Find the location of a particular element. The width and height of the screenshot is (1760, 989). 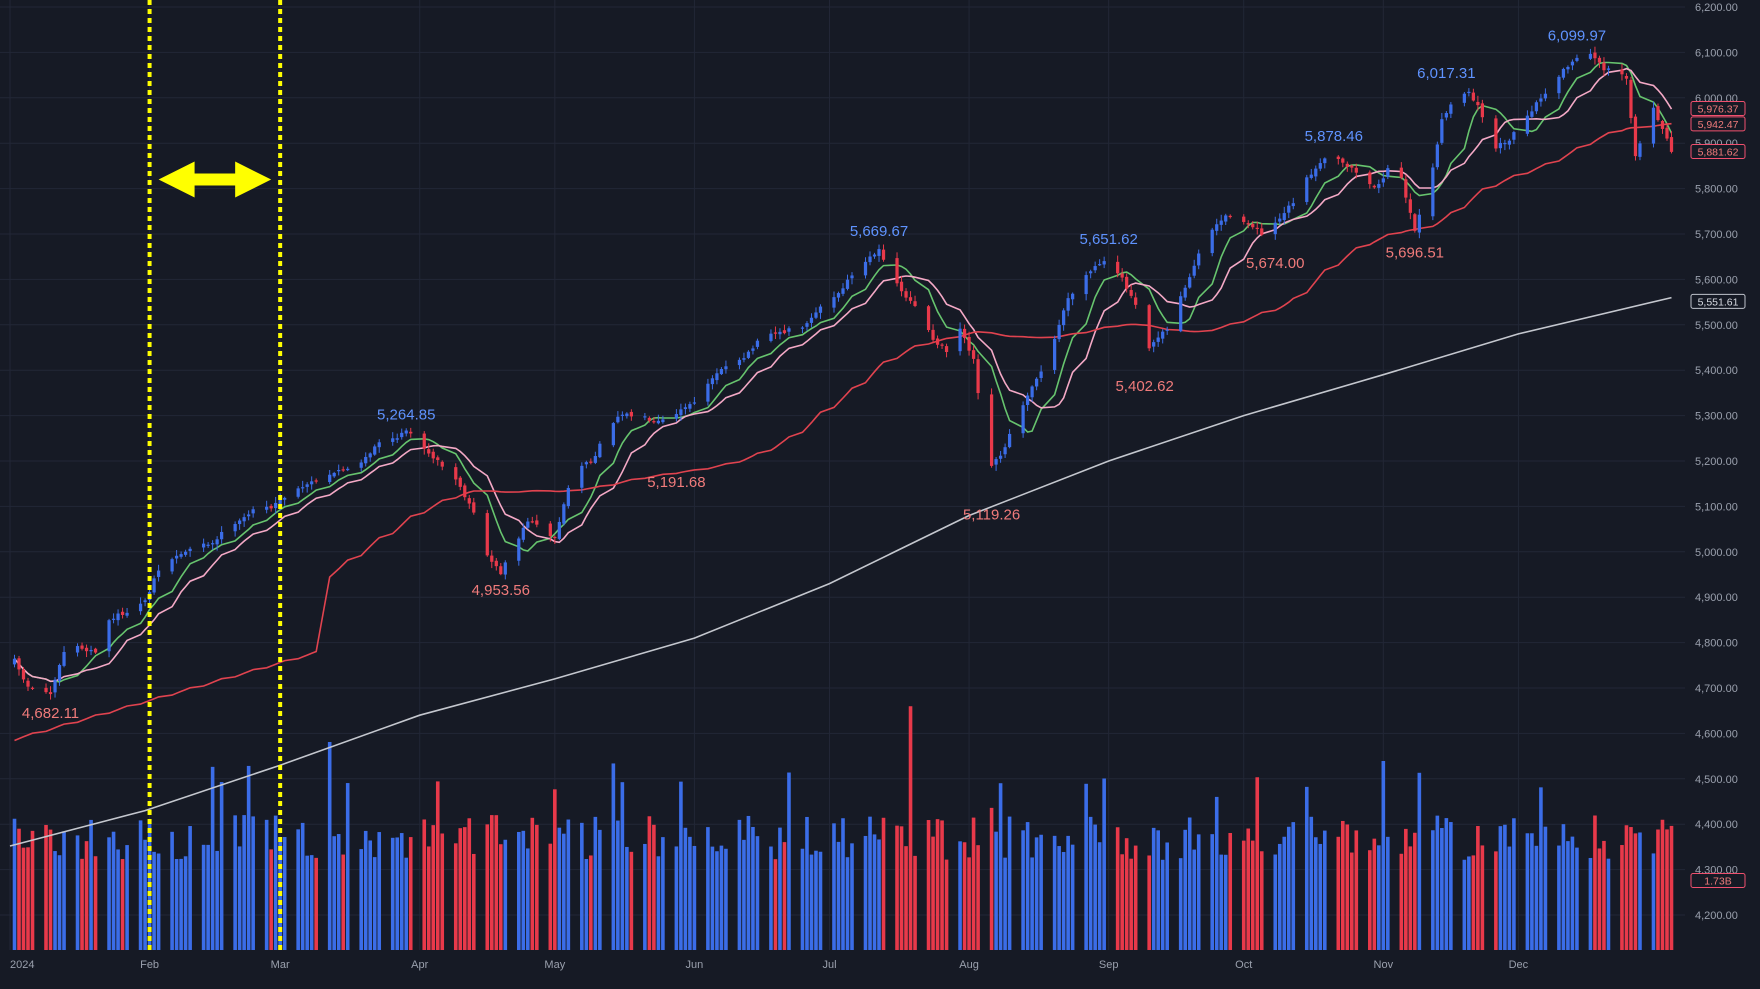

price-tag-label: 5,881.62 is located at coordinates (1718, 153).